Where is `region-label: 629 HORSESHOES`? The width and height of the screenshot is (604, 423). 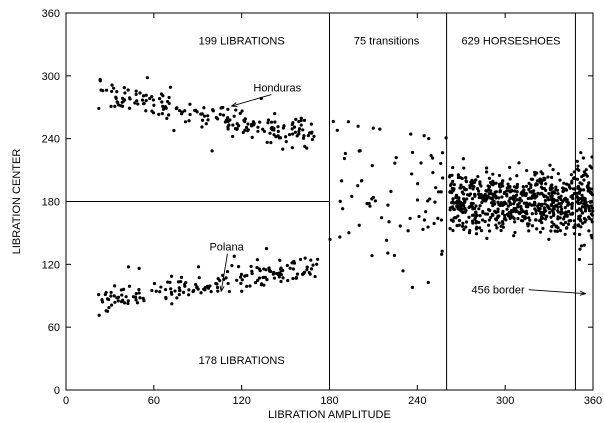
region-label: 629 HORSESHOES is located at coordinates (510, 41).